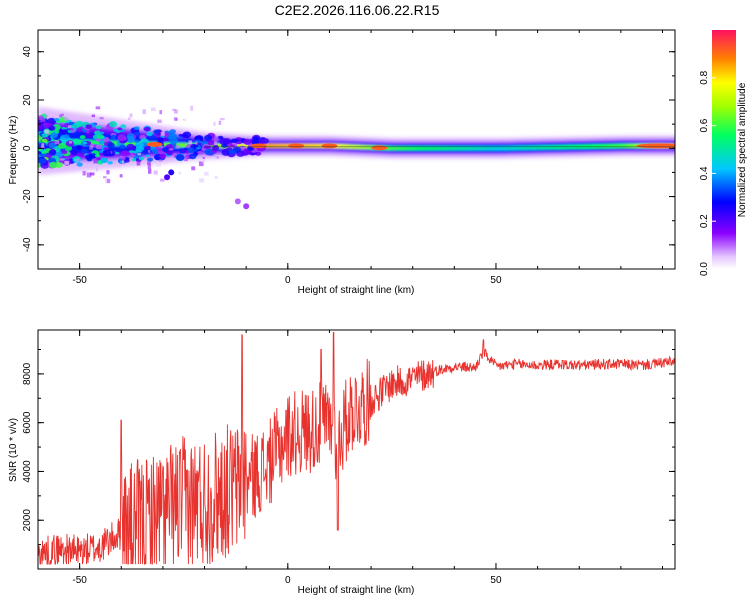  What do you see at coordinates (13, 450) in the screenshot?
I see `snr-y-axis-label: SNR (10 * v/v)` at bounding box center [13, 450].